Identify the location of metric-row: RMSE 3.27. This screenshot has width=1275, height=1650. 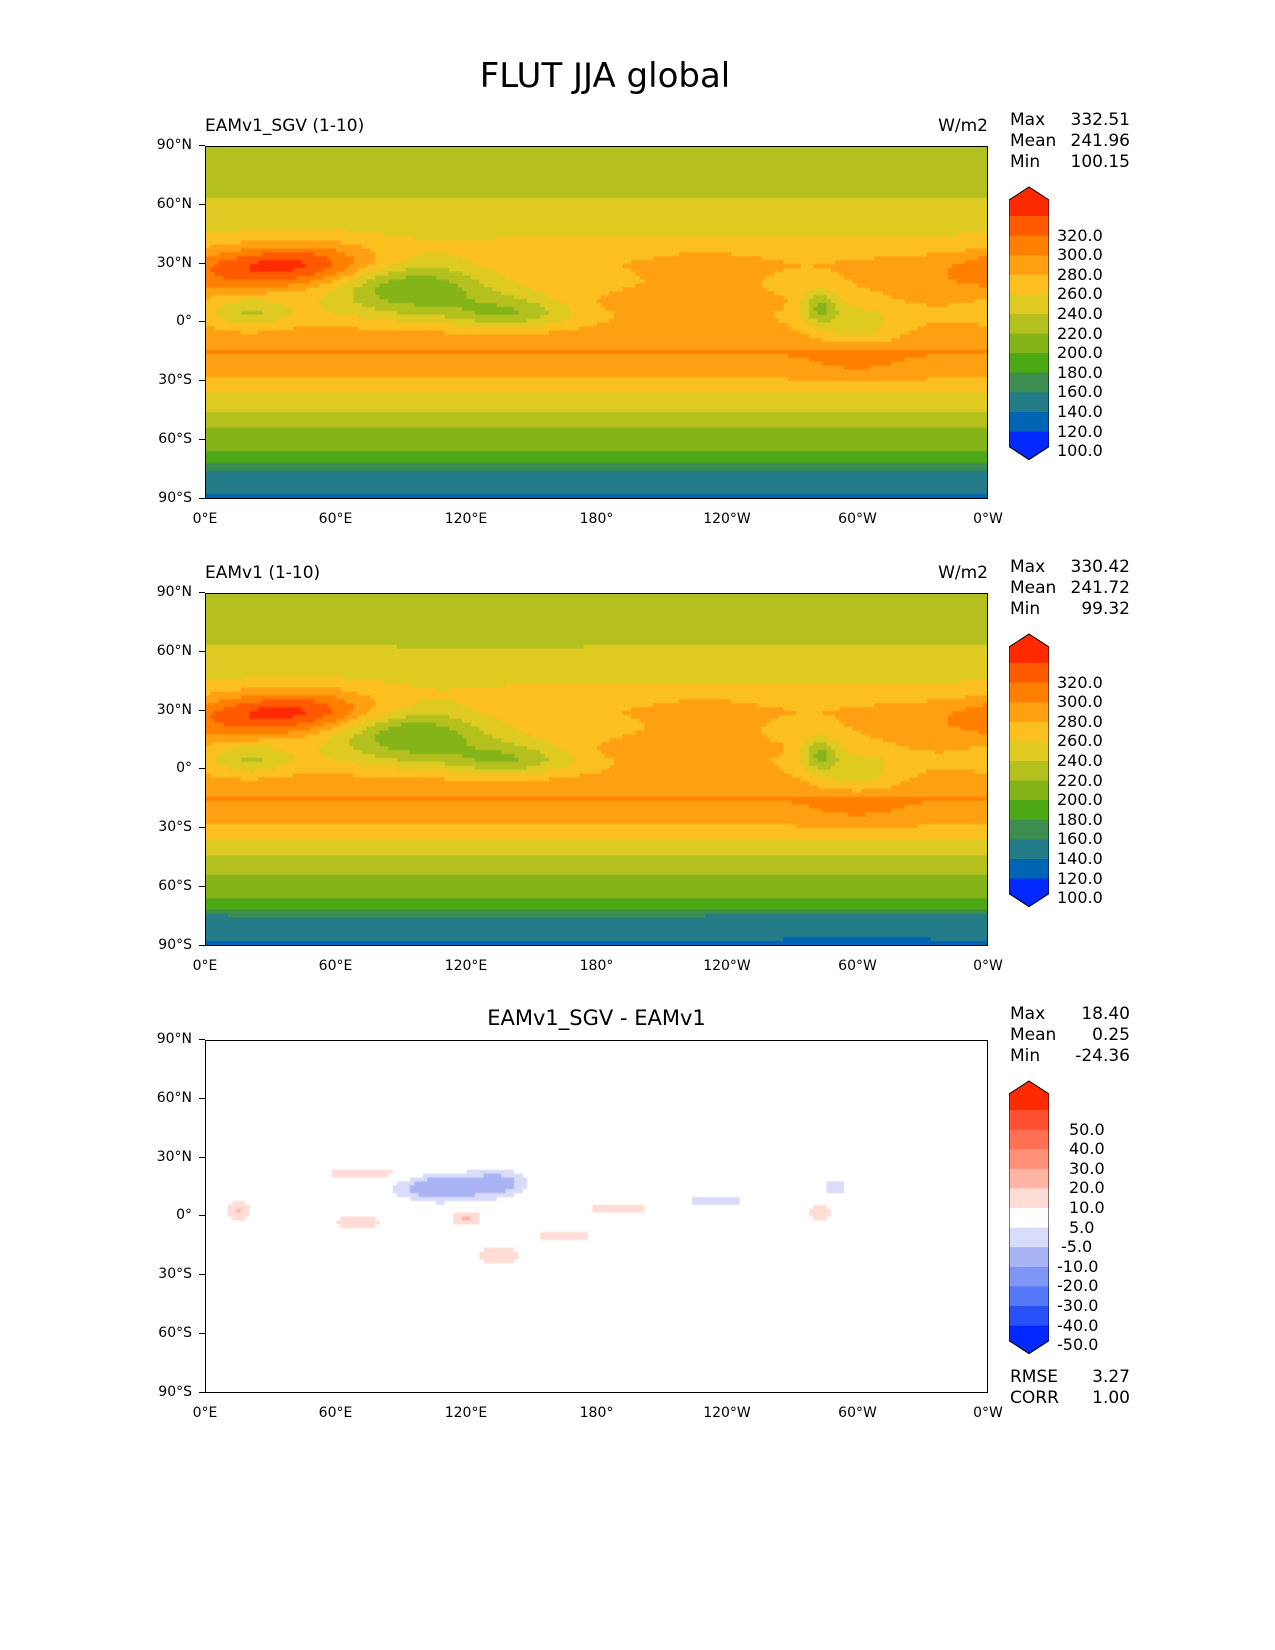
(1070, 1377).